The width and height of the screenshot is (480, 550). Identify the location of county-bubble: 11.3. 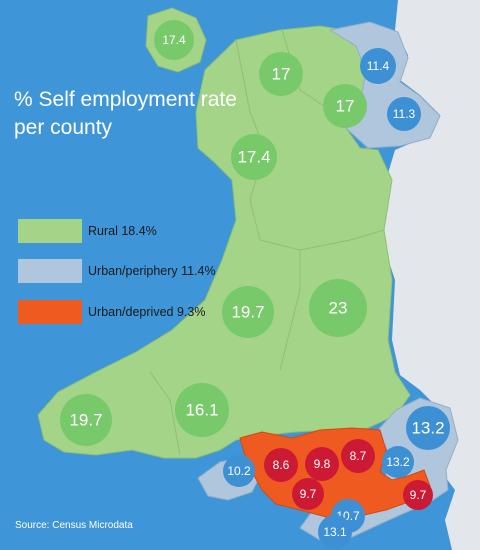
(404, 114).